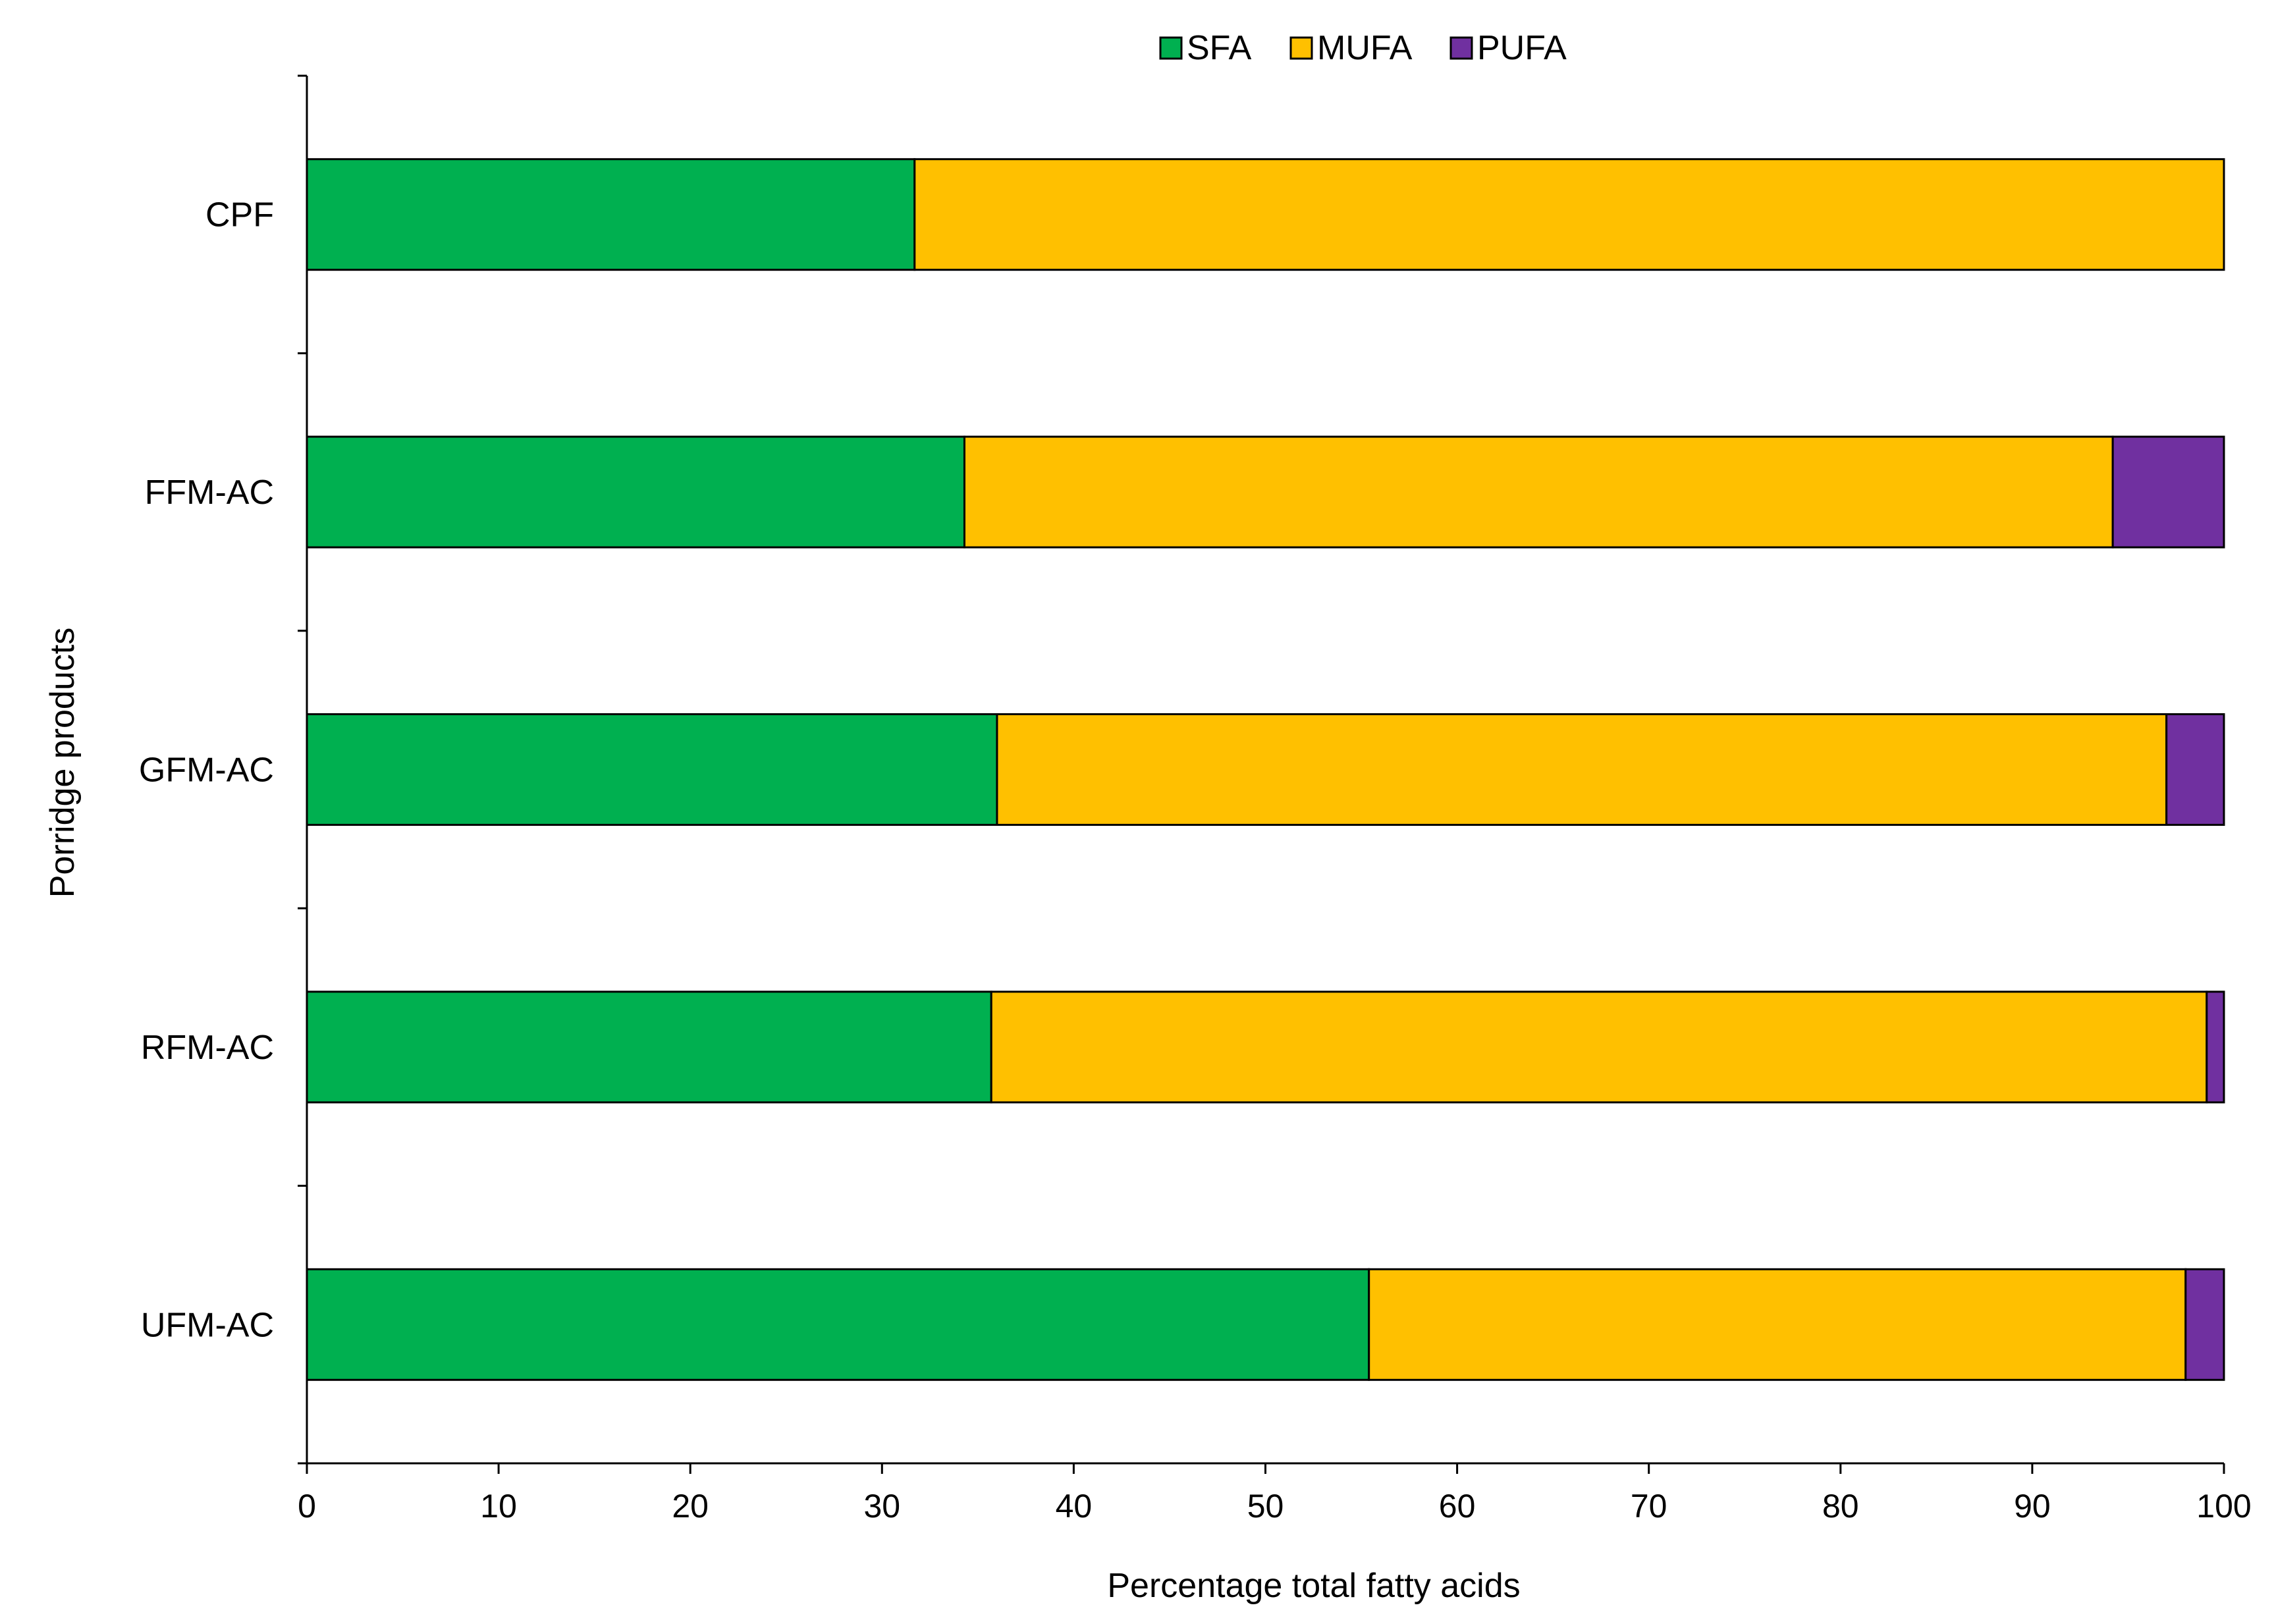 The height and width of the screenshot is (1624, 2274). Describe the element at coordinates (240, 215) in the screenshot. I see `category-label: CPF` at that location.